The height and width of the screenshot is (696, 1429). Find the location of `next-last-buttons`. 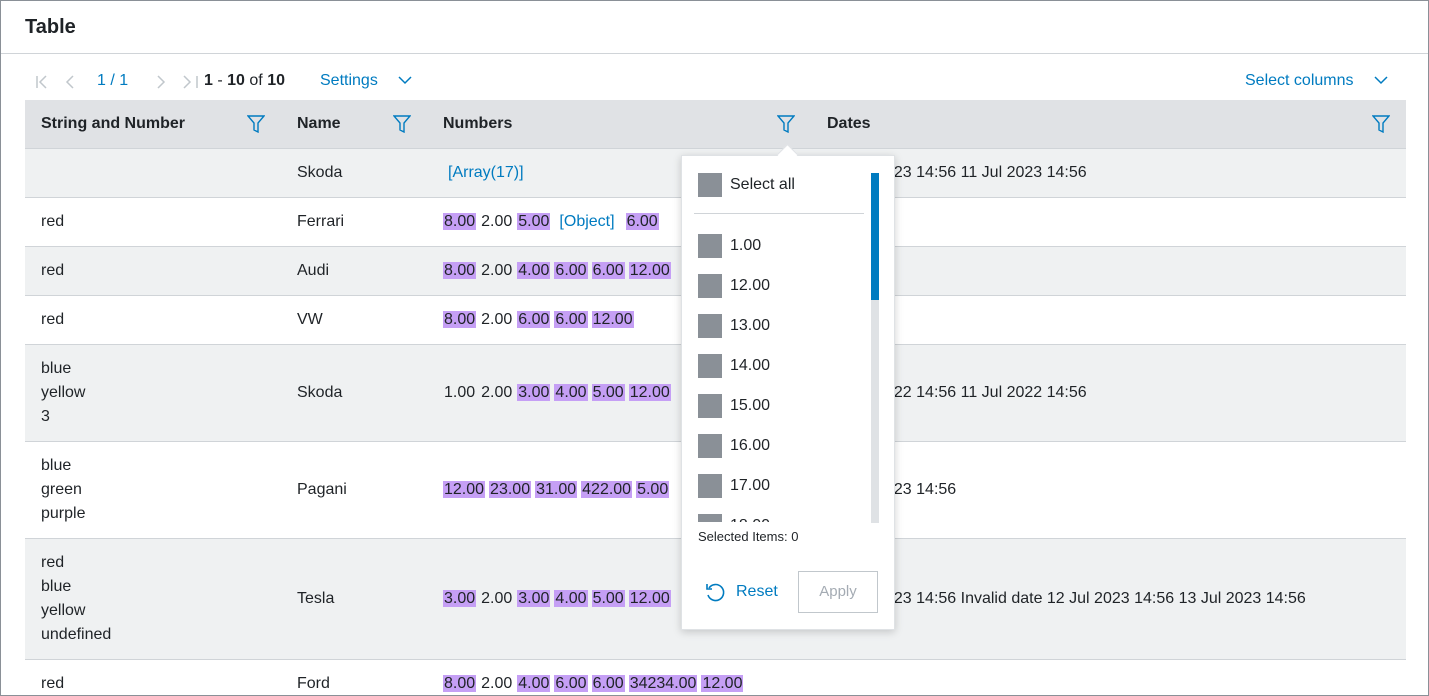

next-last-buttons is located at coordinates (177, 82).